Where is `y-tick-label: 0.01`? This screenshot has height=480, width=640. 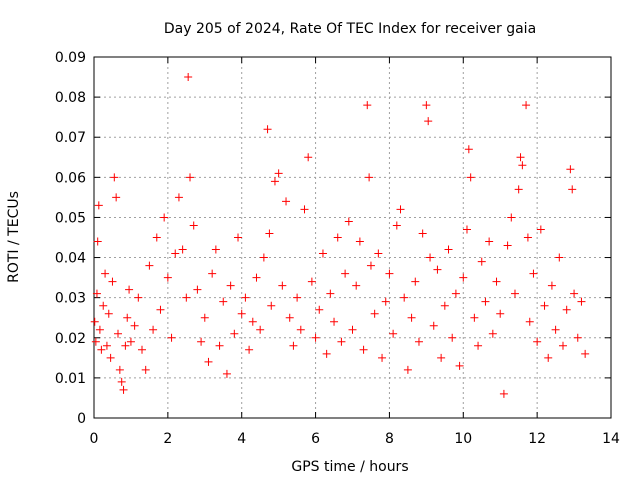 y-tick-label: 0.01 is located at coordinates (70, 379).